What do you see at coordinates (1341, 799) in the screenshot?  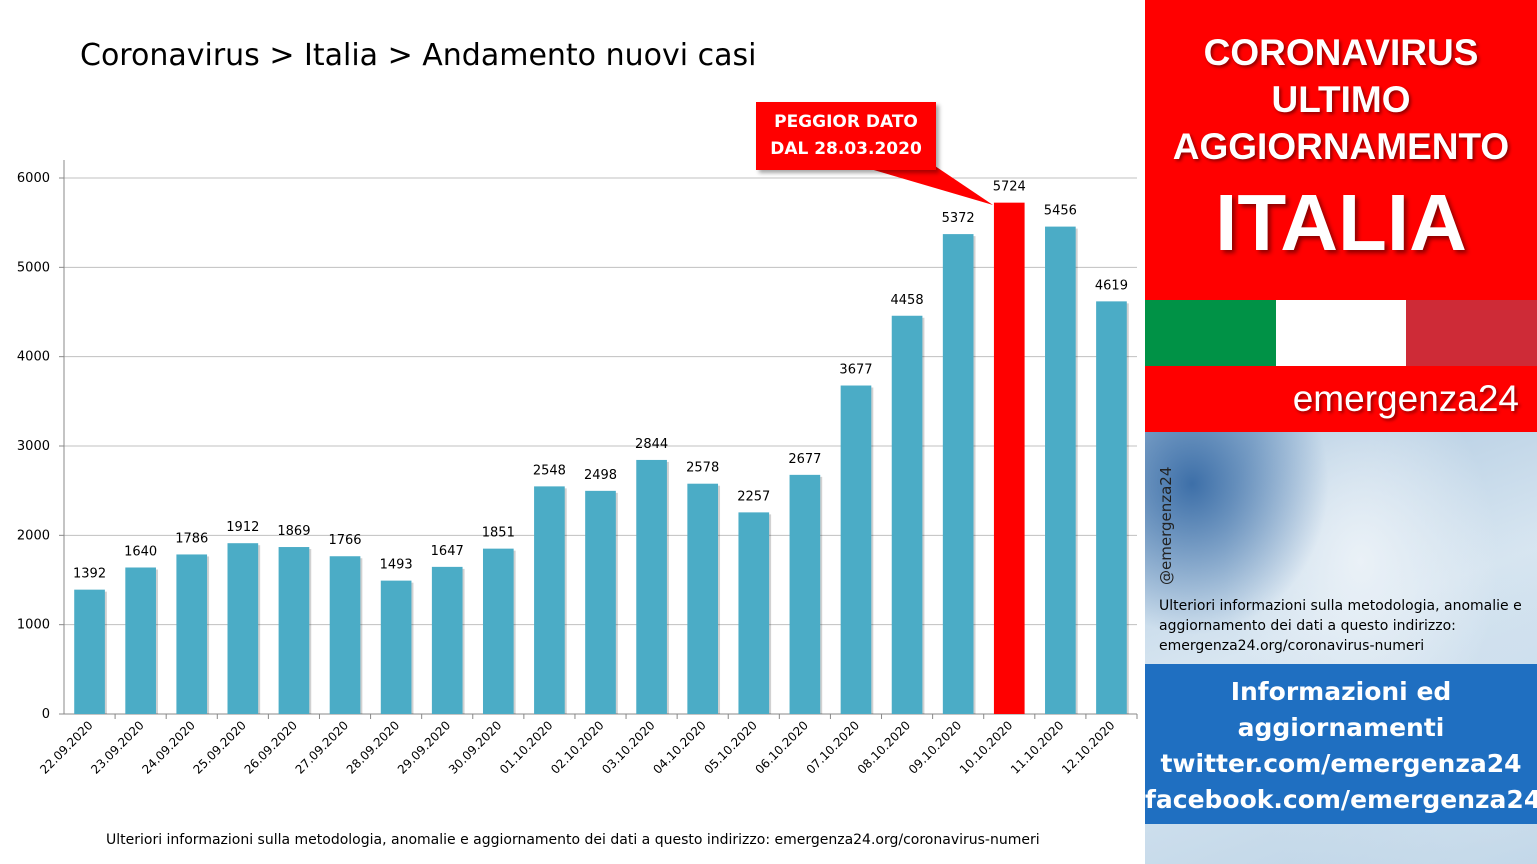 I see `facebook-link: facebook.com/emergenza24` at bounding box center [1341, 799].